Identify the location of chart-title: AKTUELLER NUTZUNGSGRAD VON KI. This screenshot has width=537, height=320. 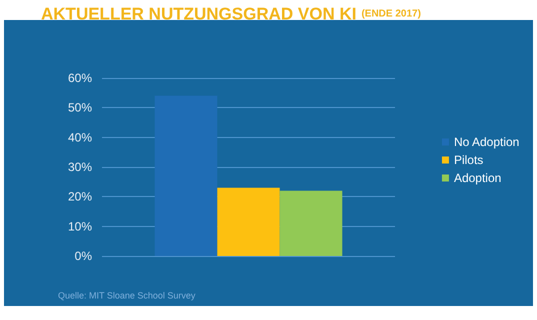
(198, 14).